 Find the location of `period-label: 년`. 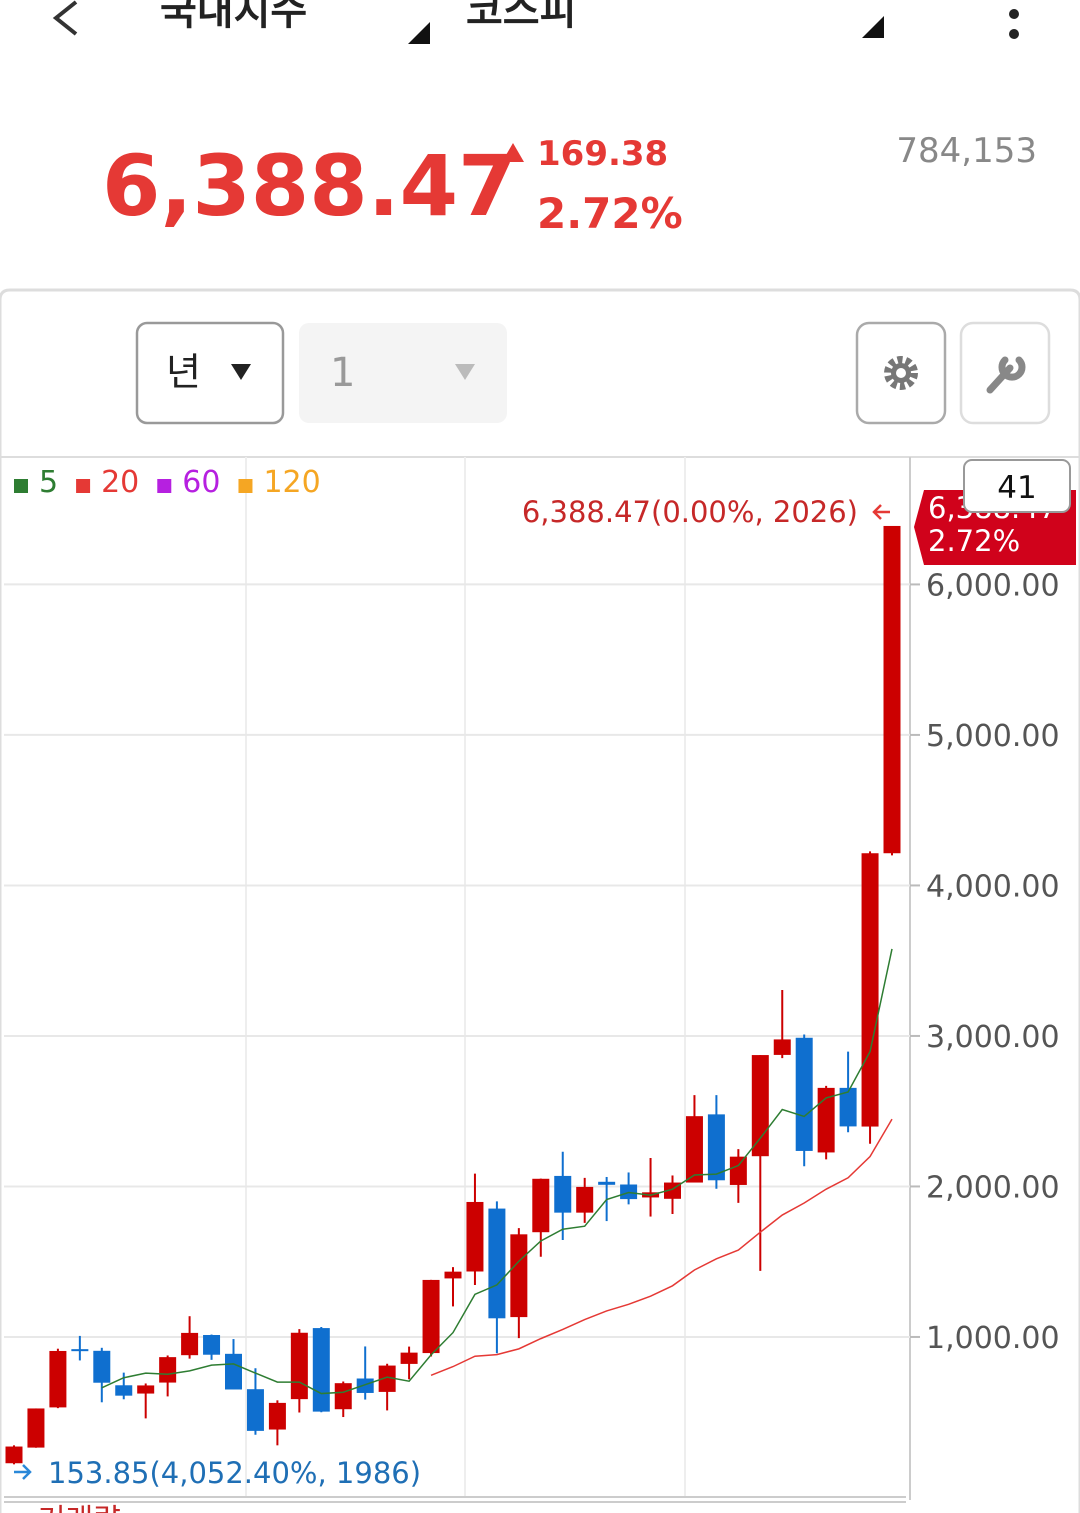

period-label: 년 is located at coordinates (183, 372).